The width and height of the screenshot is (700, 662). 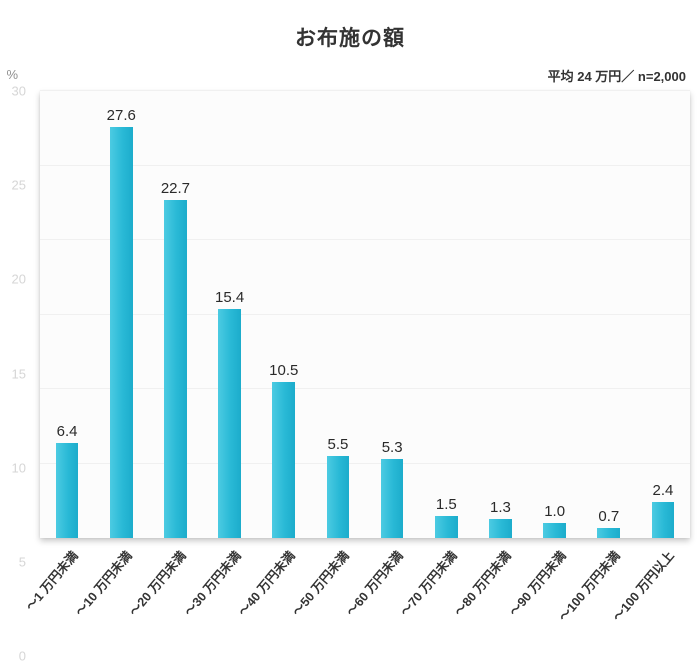 I want to click on bar-slot: 10.5, so click(x=284, y=314).